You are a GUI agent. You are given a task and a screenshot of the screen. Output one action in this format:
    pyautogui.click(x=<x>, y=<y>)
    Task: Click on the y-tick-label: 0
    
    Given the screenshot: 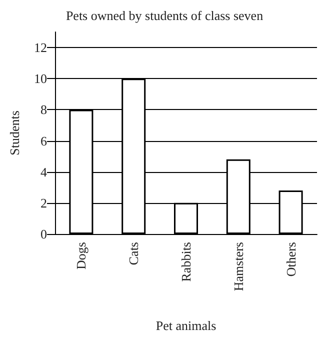 What is the action you would take?
    pyautogui.click(x=43, y=234)
    